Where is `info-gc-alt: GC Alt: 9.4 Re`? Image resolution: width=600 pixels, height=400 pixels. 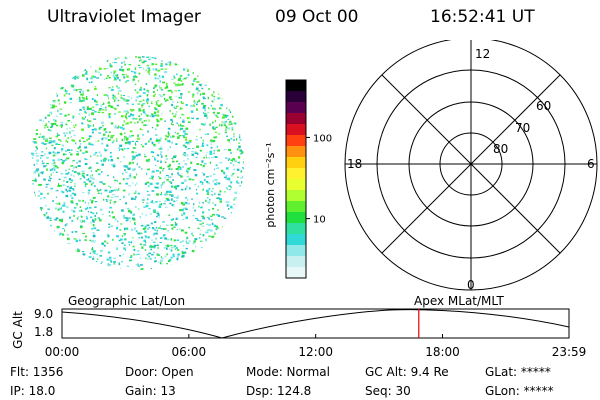
info-gc-alt: GC Alt: 9.4 Re is located at coordinates (407, 372).